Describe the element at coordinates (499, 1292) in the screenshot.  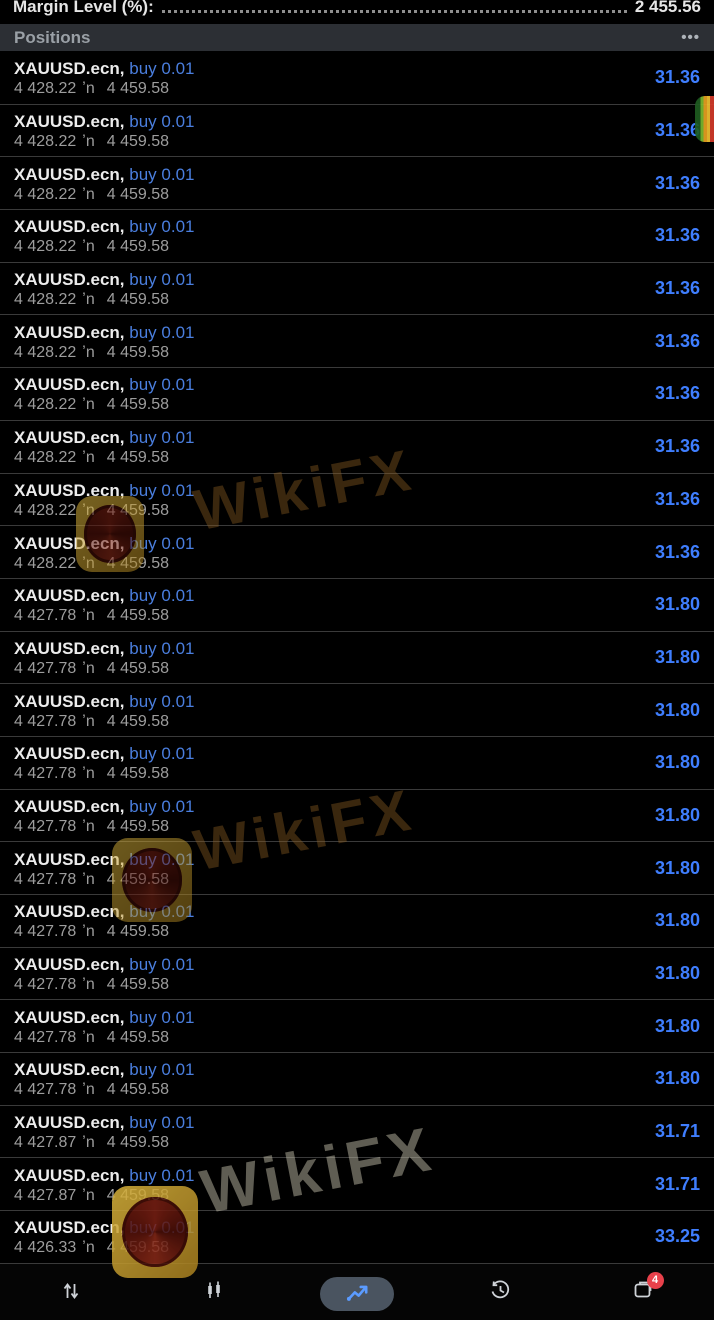
I see `tab-history` at that location.